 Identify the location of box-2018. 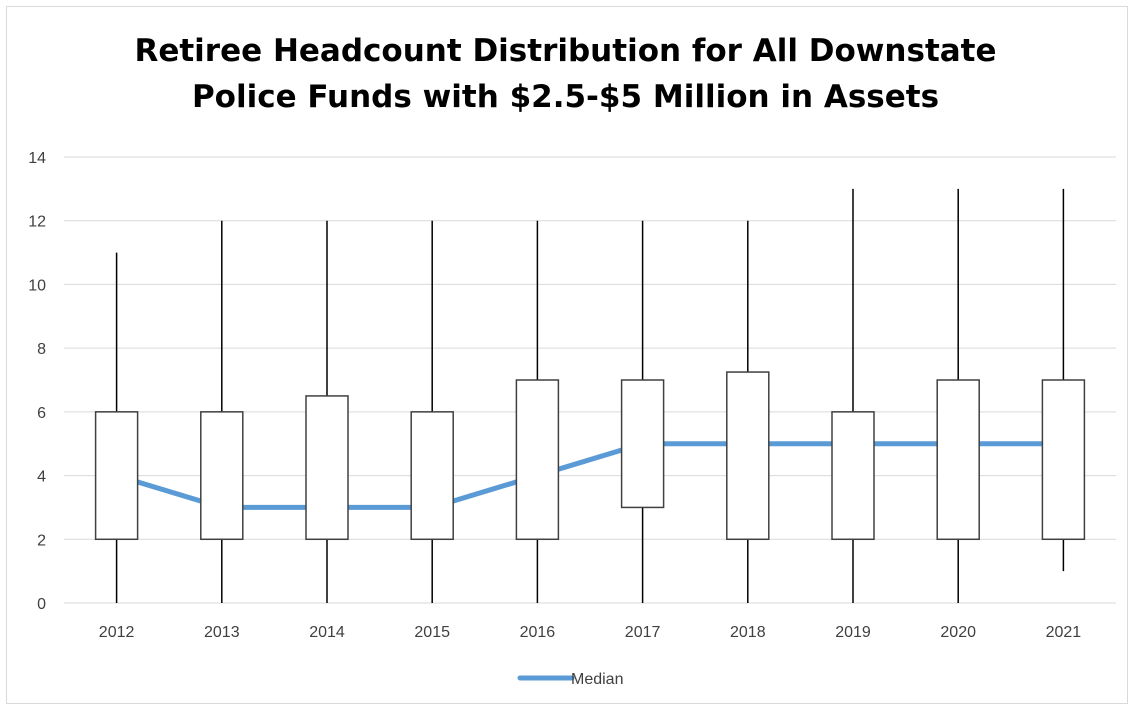
(748, 456).